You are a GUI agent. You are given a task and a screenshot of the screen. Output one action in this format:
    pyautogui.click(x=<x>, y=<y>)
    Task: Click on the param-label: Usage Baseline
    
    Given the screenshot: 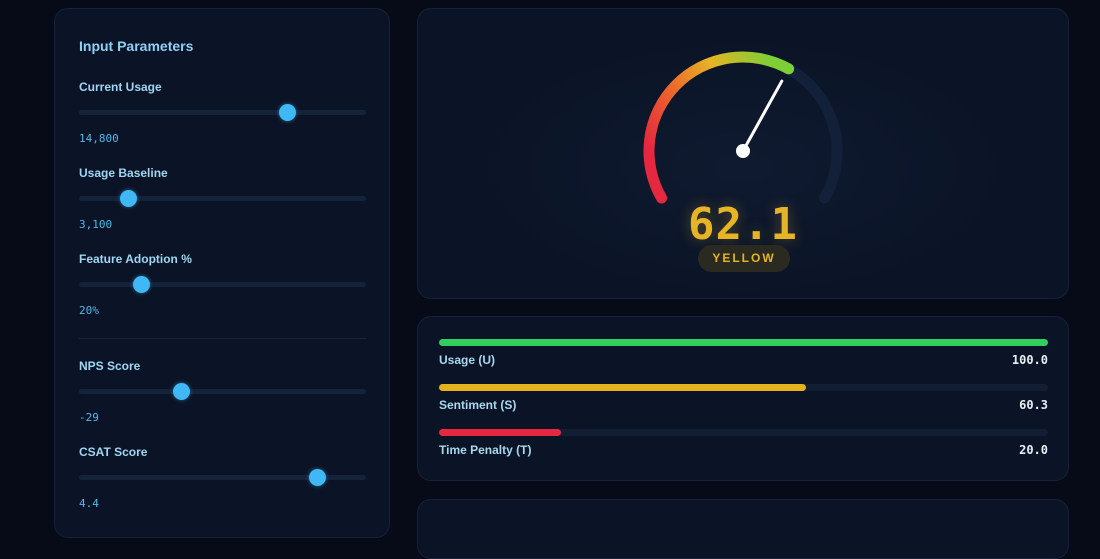 What is the action you would take?
    pyautogui.click(x=123, y=173)
    